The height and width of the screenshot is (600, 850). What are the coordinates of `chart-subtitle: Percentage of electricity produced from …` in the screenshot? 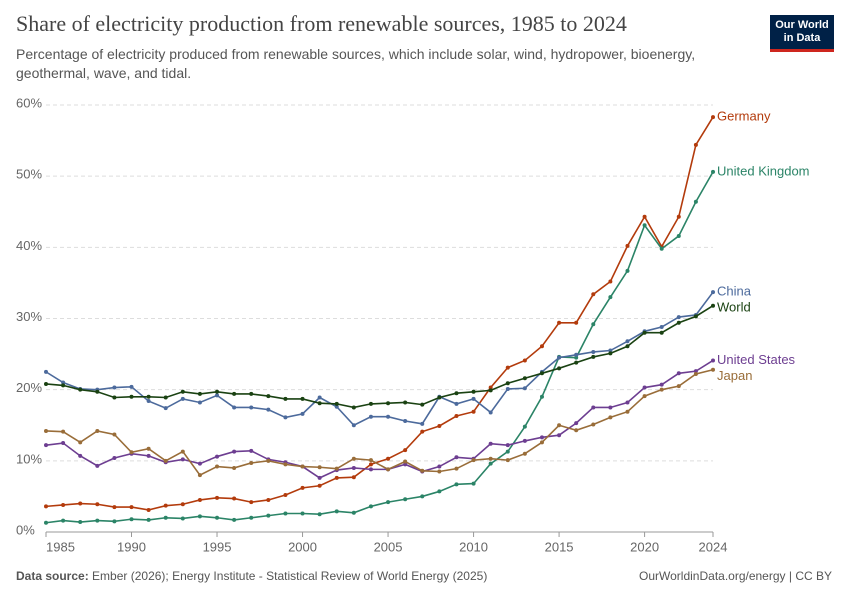 It's located at (356, 63).